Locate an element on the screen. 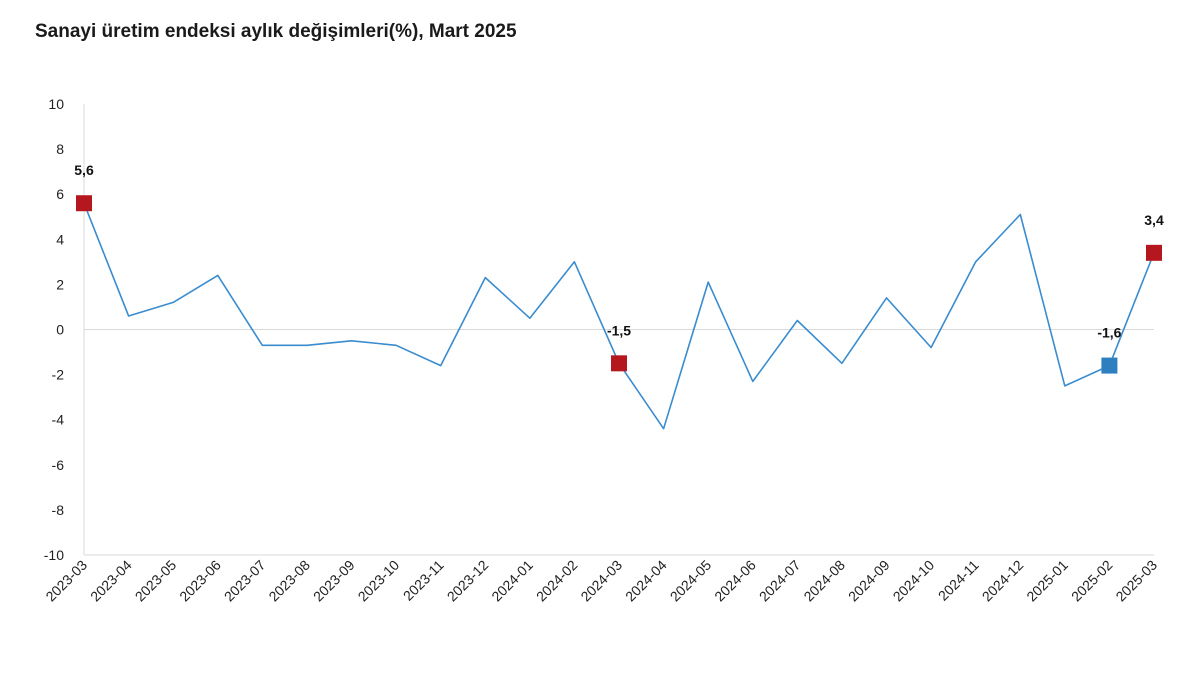 The image size is (1200, 675). data-label: 5,6 is located at coordinates (84, 170).